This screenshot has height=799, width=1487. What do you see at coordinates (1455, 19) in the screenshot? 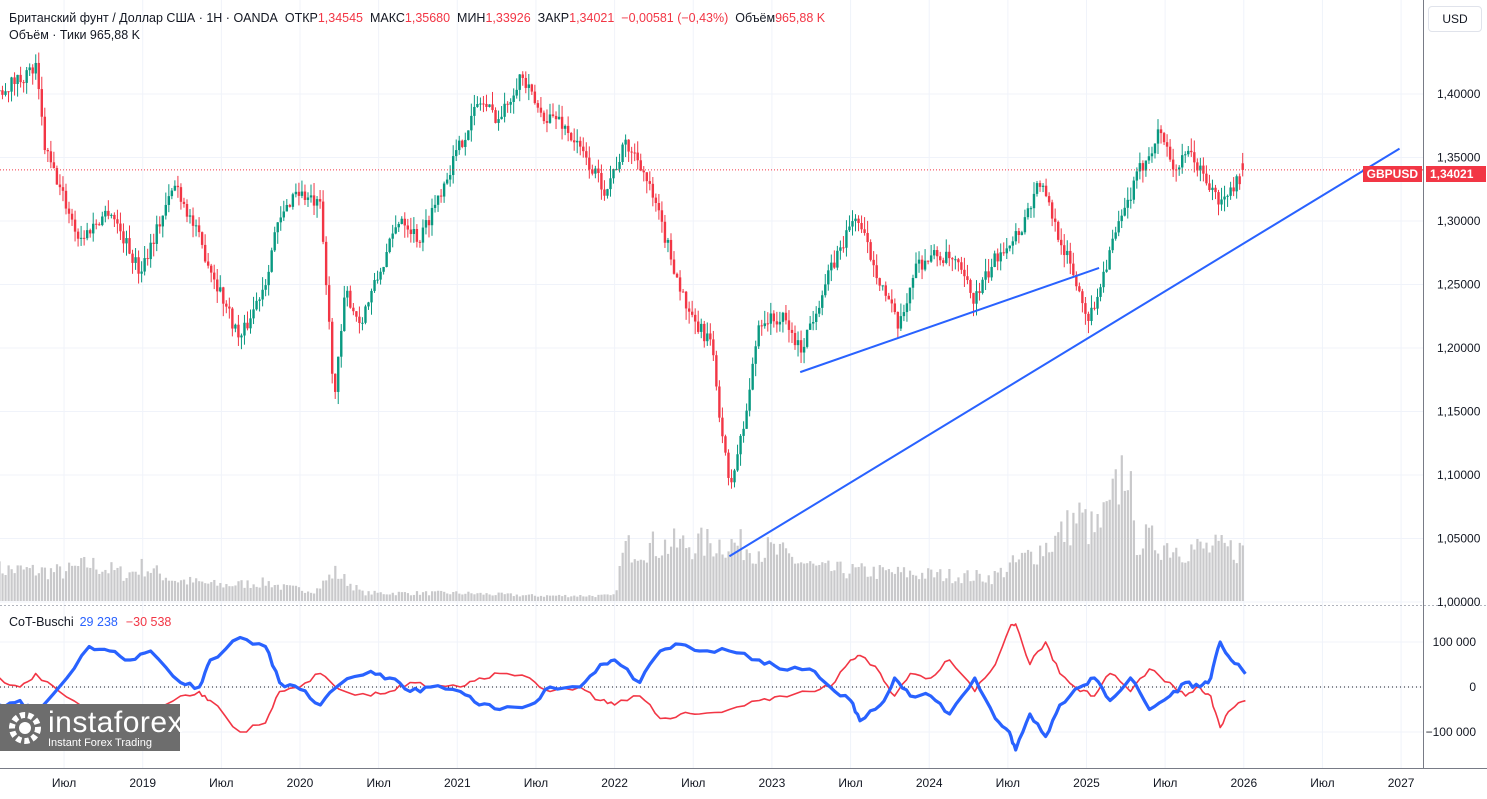
I see `currency-button: USD` at bounding box center [1455, 19].